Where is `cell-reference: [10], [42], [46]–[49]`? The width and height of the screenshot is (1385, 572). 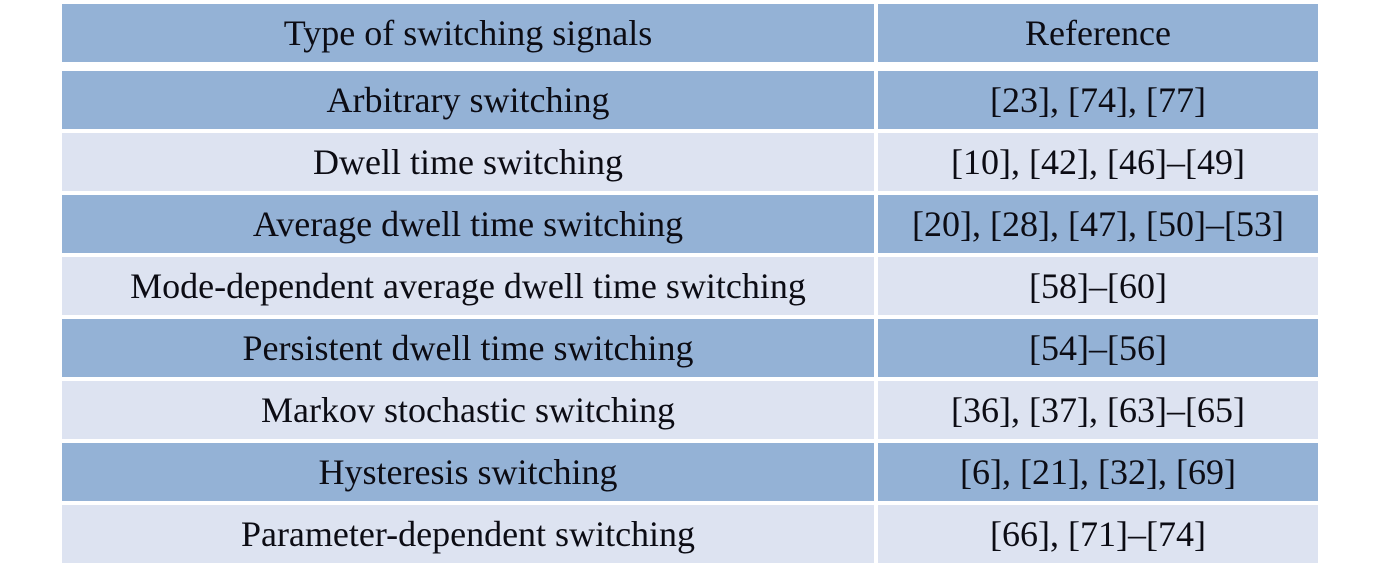
cell-reference: [10], [42], [46]–[49] is located at coordinates (1098, 162).